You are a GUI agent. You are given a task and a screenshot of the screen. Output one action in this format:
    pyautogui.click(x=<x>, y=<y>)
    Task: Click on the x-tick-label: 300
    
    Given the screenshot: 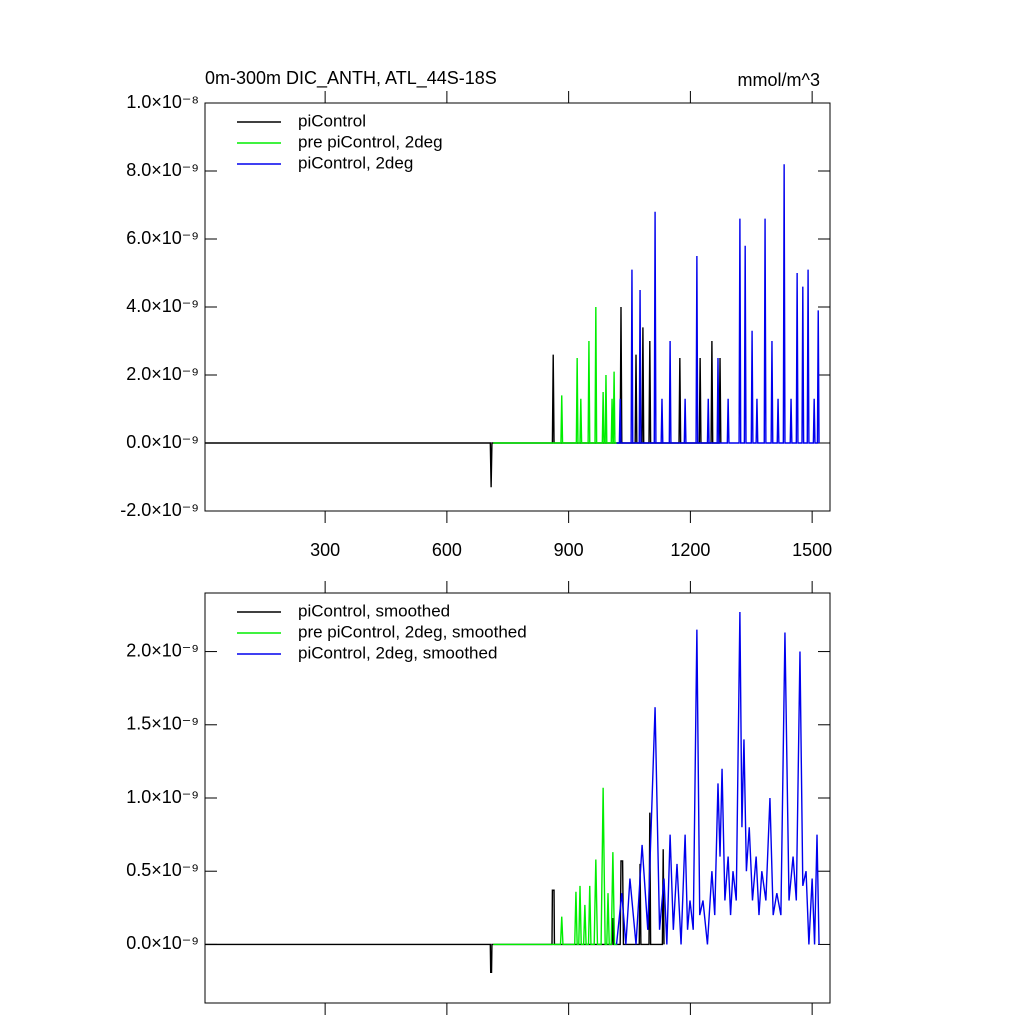 What is the action you would take?
    pyautogui.click(x=325, y=550)
    